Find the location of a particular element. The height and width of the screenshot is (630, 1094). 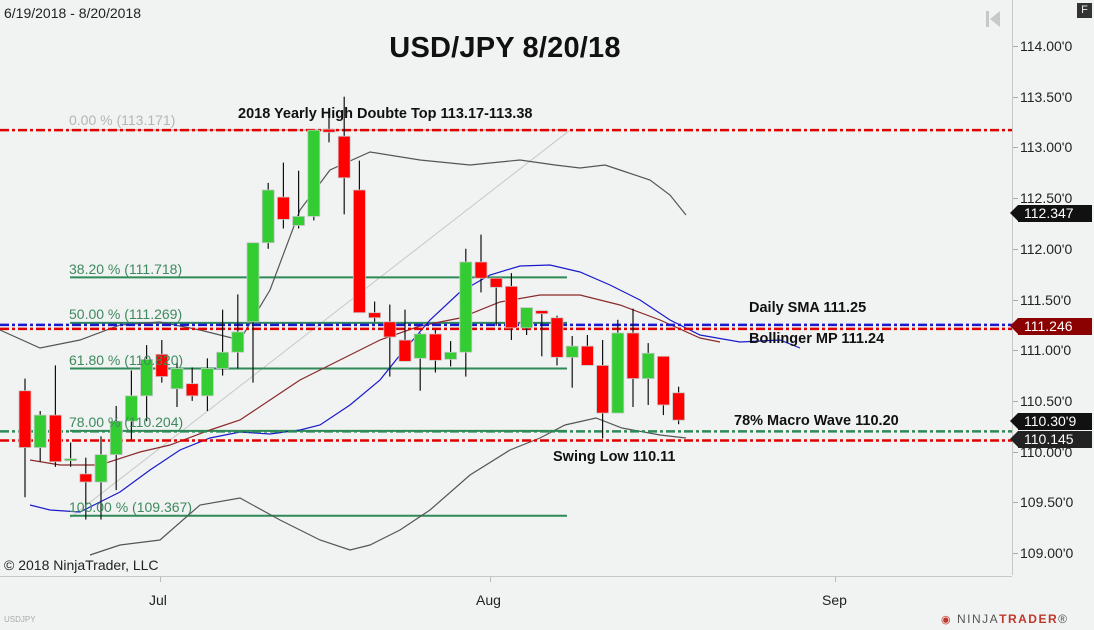

price-badge: 110.30'9 is located at coordinates (1051, 421).